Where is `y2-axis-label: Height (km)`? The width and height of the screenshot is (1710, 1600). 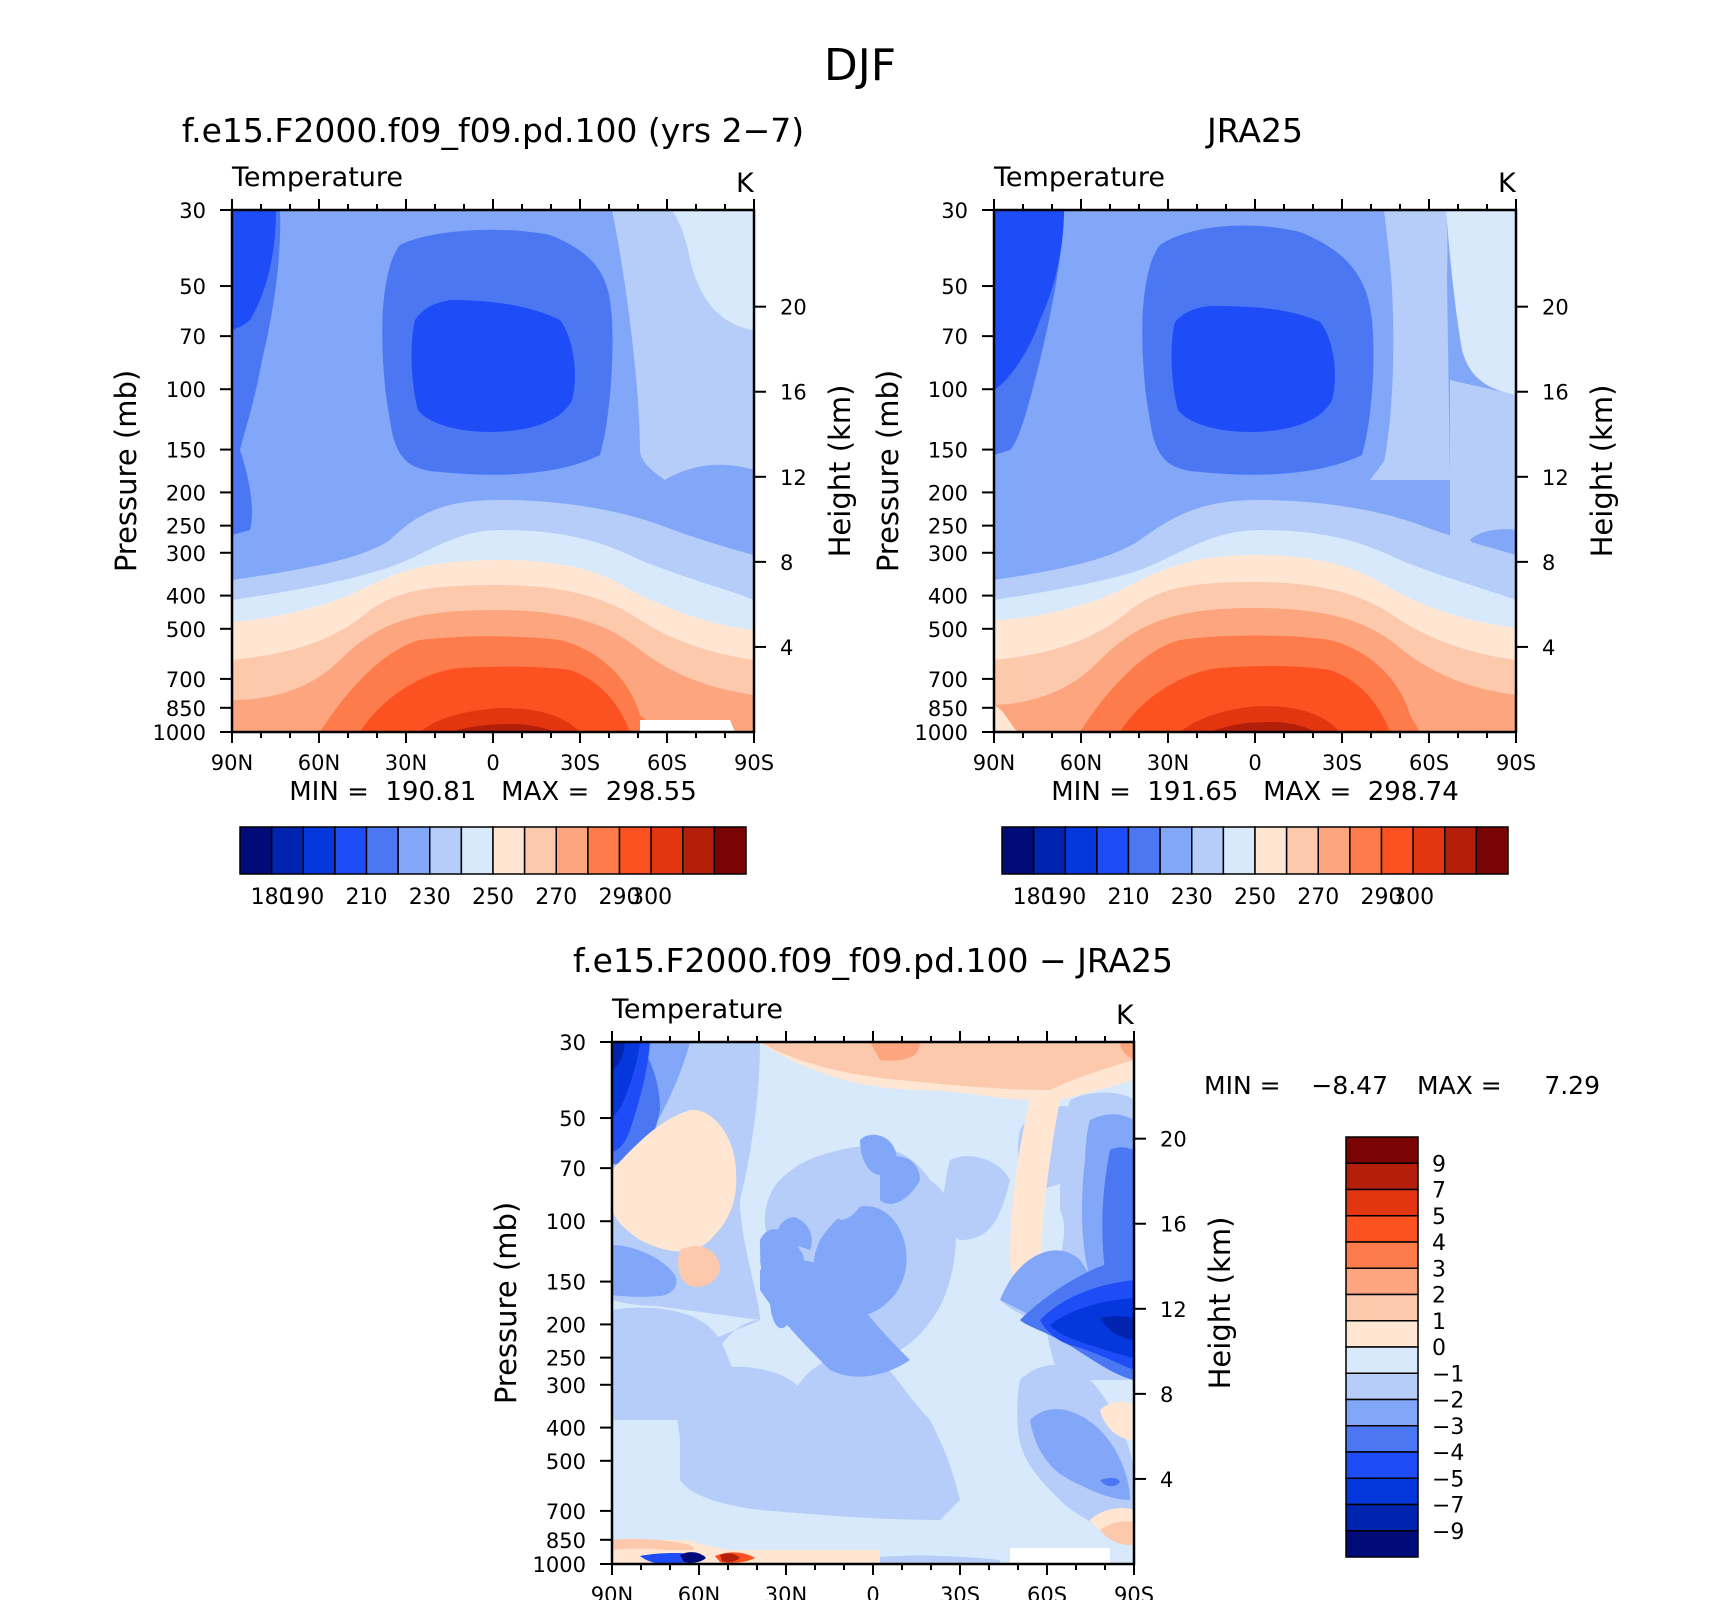
y2-axis-label: Height (km) is located at coordinates (1602, 471).